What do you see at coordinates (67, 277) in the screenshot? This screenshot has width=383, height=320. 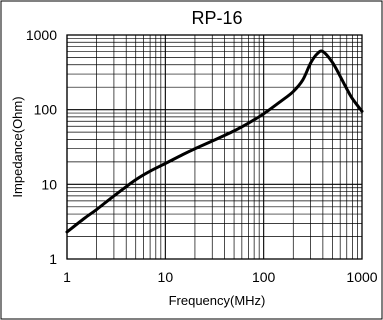 I see `x-tick-label: 1` at bounding box center [67, 277].